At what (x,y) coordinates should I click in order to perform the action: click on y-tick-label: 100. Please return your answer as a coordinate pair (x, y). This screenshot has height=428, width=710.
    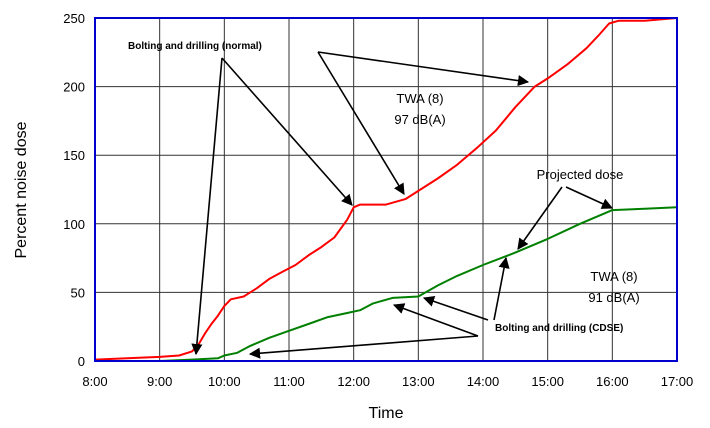
    Looking at the image, I should click on (74, 224).